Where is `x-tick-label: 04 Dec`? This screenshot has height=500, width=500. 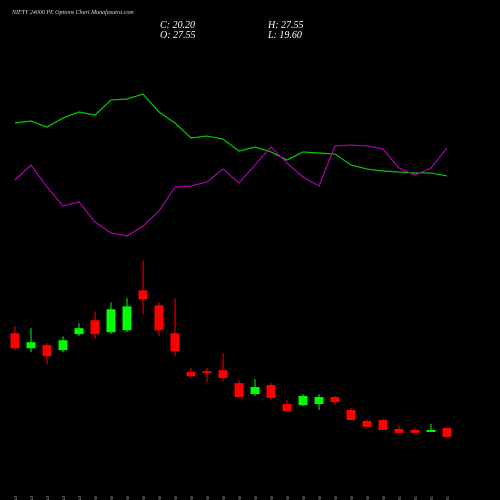 x-tick-label: 04 Dec is located at coordinates (447, 497).